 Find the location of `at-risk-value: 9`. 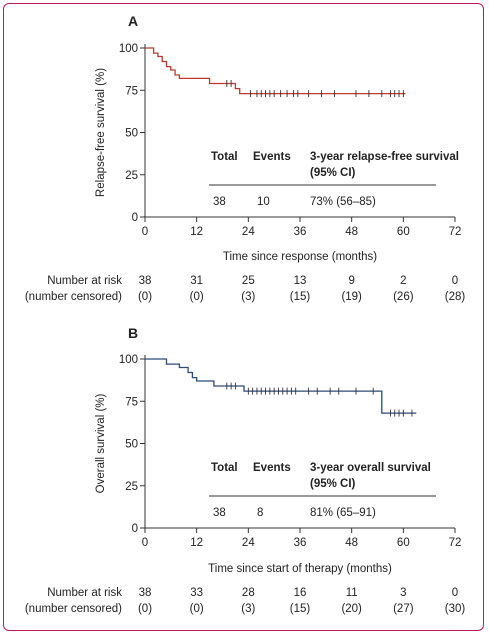

at-risk-value: 9 is located at coordinates (351, 281).